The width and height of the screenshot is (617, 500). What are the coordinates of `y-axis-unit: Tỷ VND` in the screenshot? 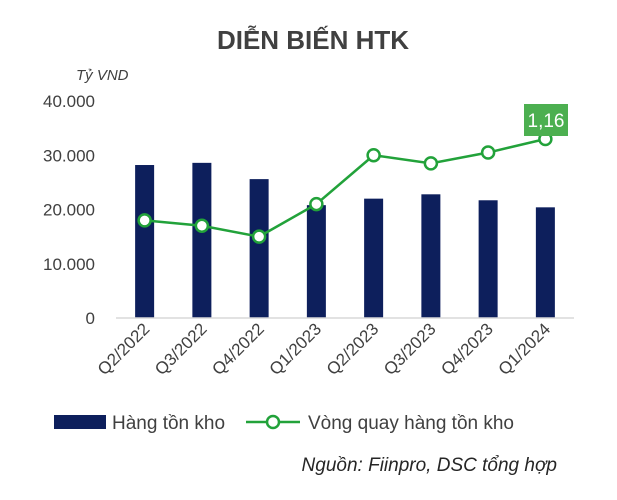 It's located at (102, 75).